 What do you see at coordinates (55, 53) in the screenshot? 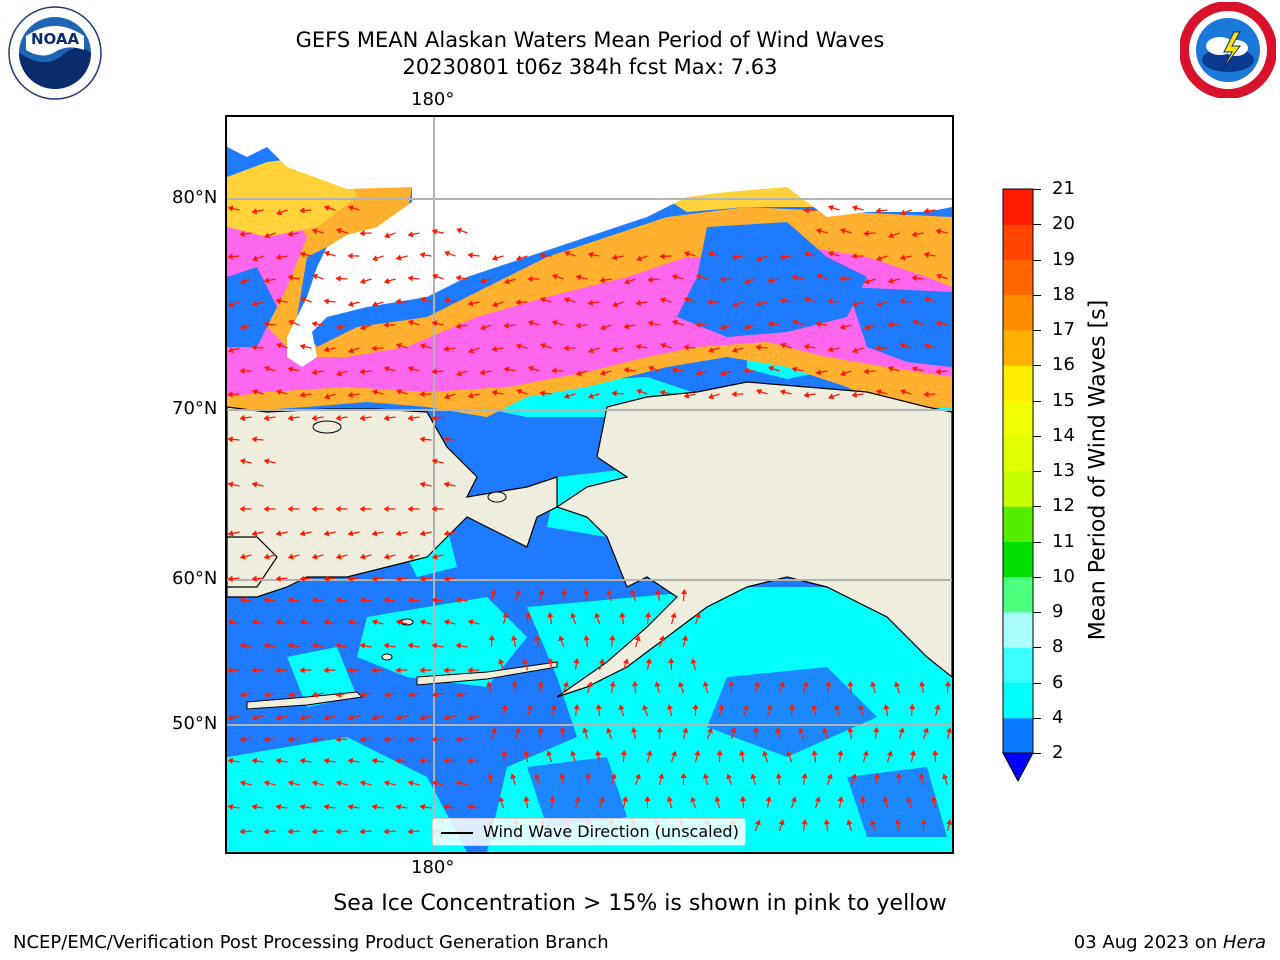
I see `noaa-logo: NOAA` at bounding box center [55, 53].